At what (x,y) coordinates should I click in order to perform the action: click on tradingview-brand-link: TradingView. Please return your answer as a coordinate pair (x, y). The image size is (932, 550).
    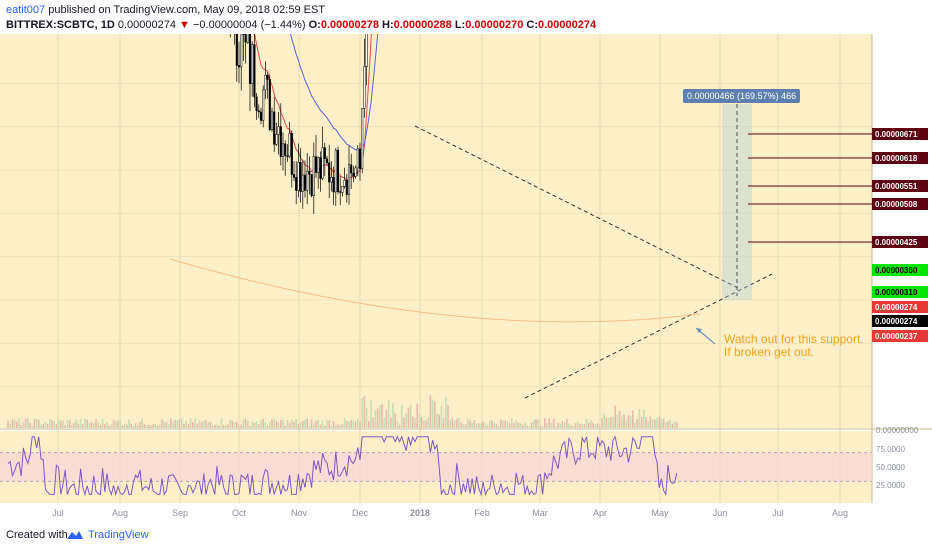
    Looking at the image, I should click on (118, 535).